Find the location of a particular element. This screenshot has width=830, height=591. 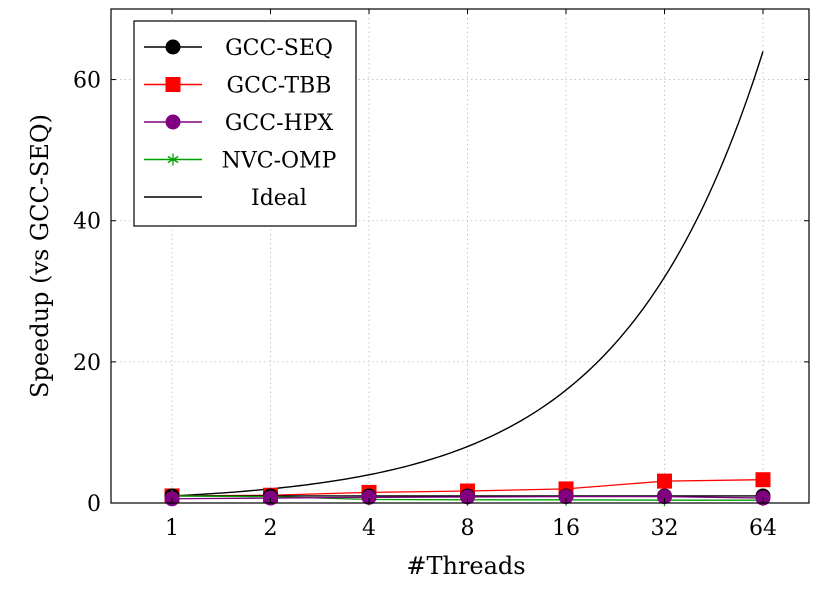

y-tick-label: 40 is located at coordinates (87, 222).